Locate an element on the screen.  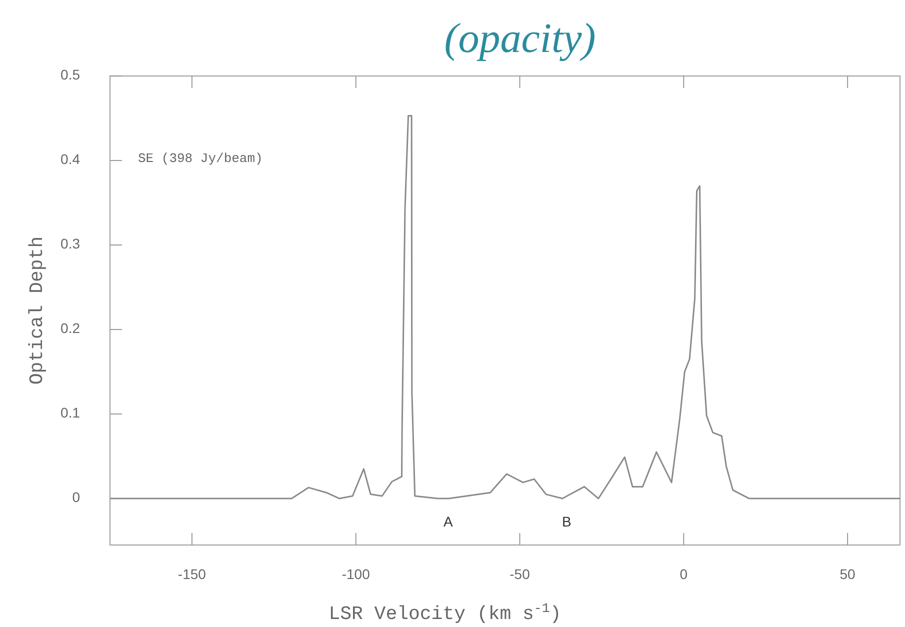
y-tick-label: 0.2 is located at coordinates (70, 328).